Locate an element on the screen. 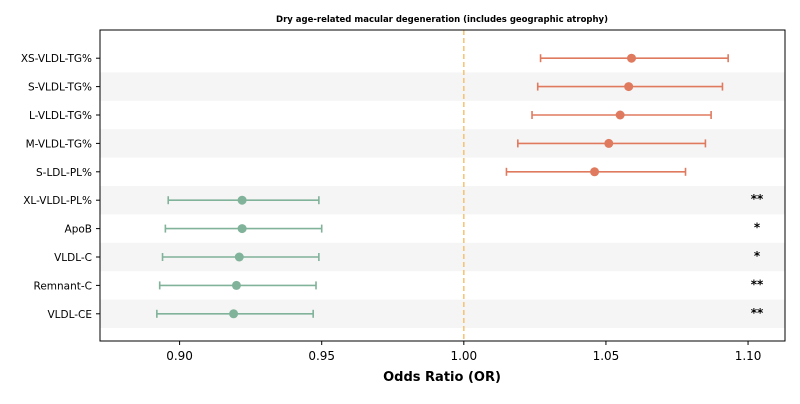 The height and width of the screenshot is (404, 800). x-tick-label: 0.90 is located at coordinates (179, 356).